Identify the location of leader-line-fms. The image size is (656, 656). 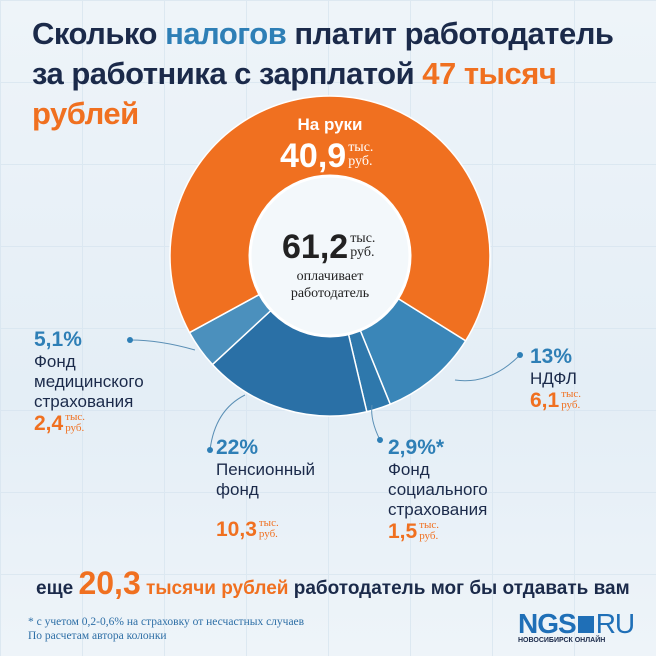
(162, 345).